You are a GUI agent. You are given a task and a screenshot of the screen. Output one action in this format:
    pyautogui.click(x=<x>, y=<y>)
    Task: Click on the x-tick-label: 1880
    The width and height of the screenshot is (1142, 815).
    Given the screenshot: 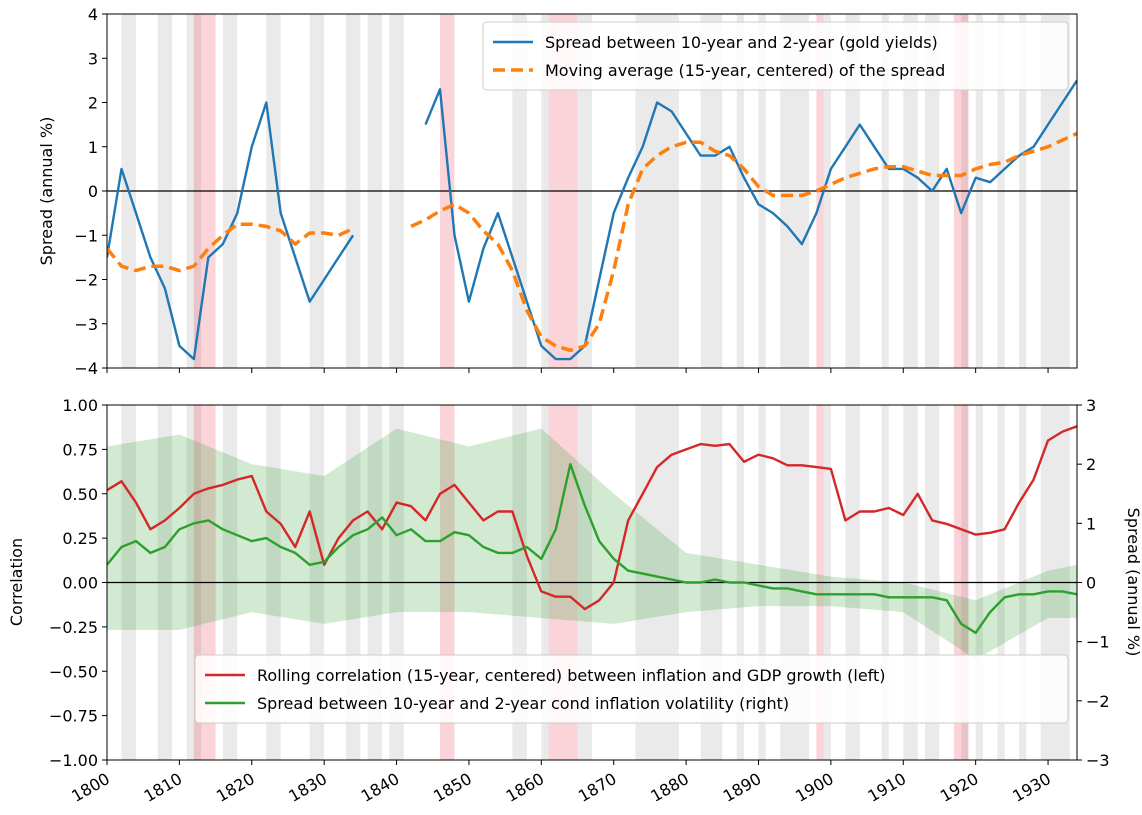 What is the action you would take?
    pyautogui.click(x=669, y=787)
    